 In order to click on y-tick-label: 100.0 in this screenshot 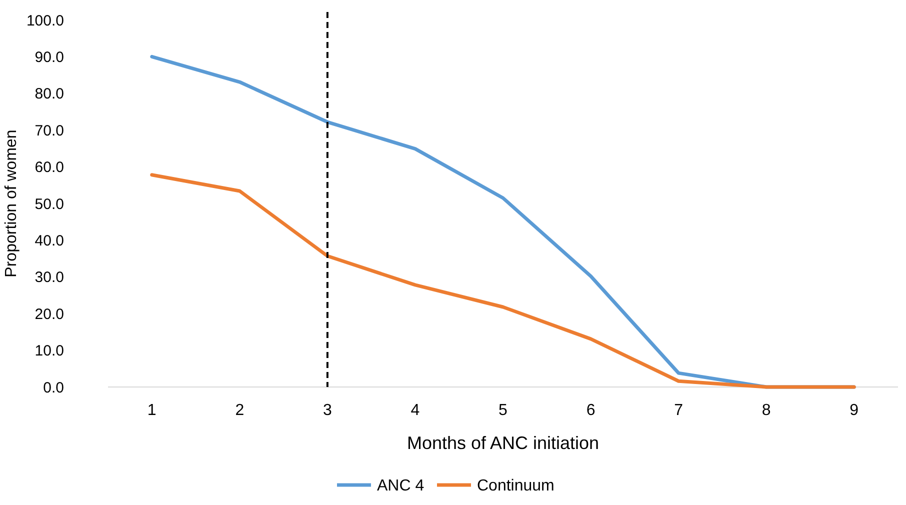, I will do `click(45, 21)`.